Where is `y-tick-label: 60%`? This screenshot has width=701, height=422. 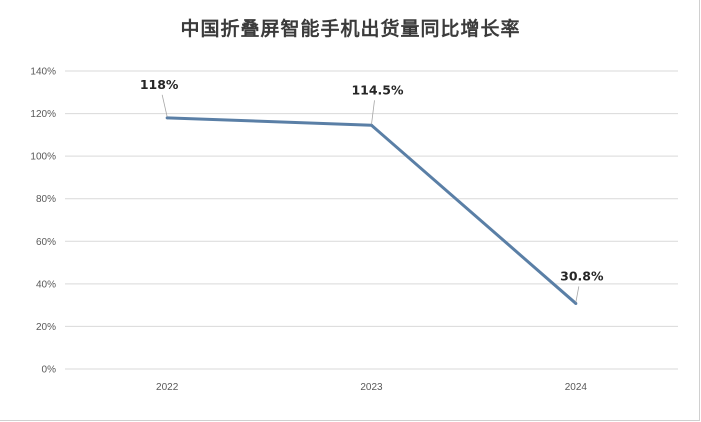
y-tick-label: 60% is located at coordinates (46, 242).